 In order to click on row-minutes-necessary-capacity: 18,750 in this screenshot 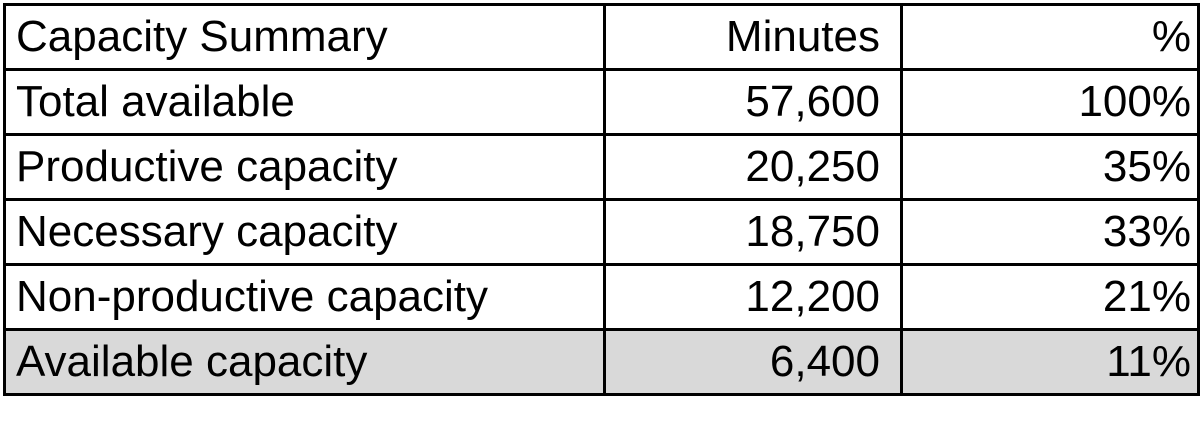, I will do `click(753, 232)`.